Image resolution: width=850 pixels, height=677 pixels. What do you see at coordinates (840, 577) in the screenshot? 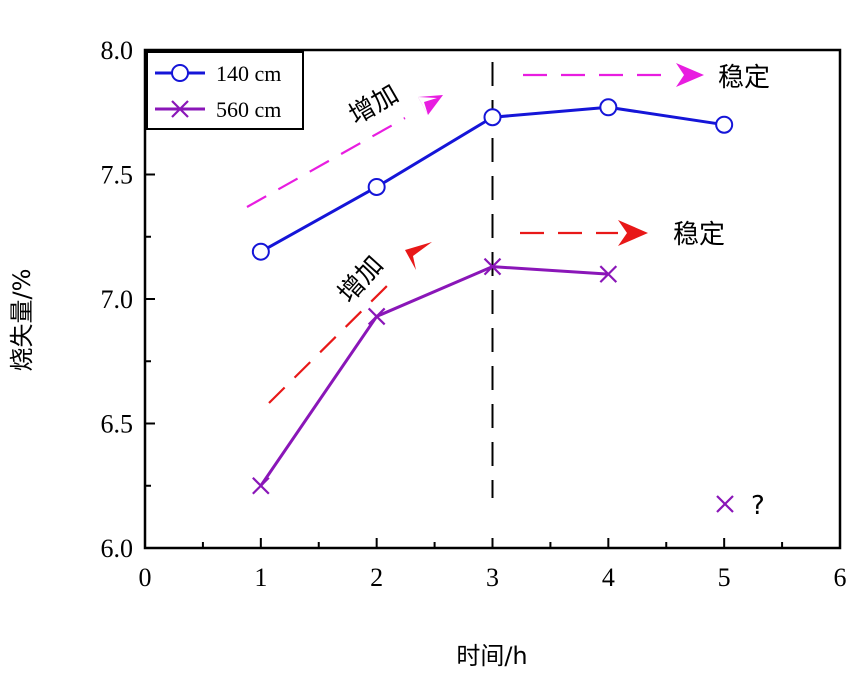
I see `x-tick-label: 6` at bounding box center [840, 577].